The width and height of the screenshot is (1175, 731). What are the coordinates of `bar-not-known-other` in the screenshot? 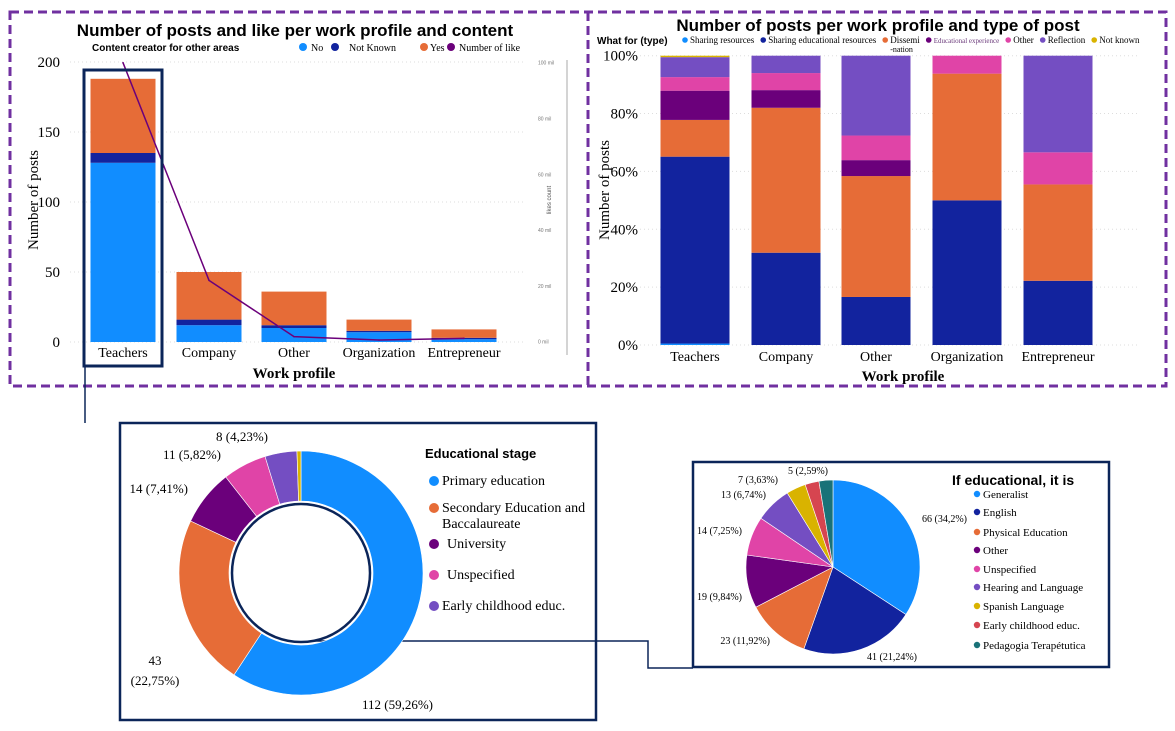 It's located at (294, 326).